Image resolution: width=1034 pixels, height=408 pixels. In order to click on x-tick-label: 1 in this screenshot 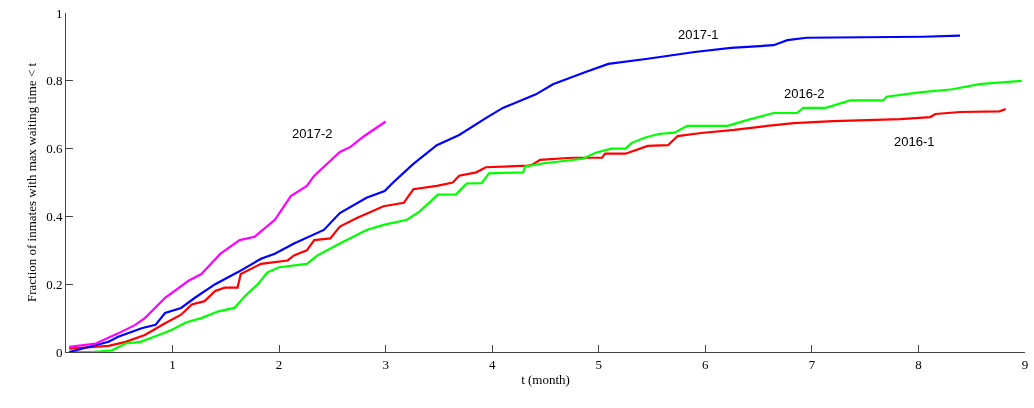, I will do `click(172, 364)`.